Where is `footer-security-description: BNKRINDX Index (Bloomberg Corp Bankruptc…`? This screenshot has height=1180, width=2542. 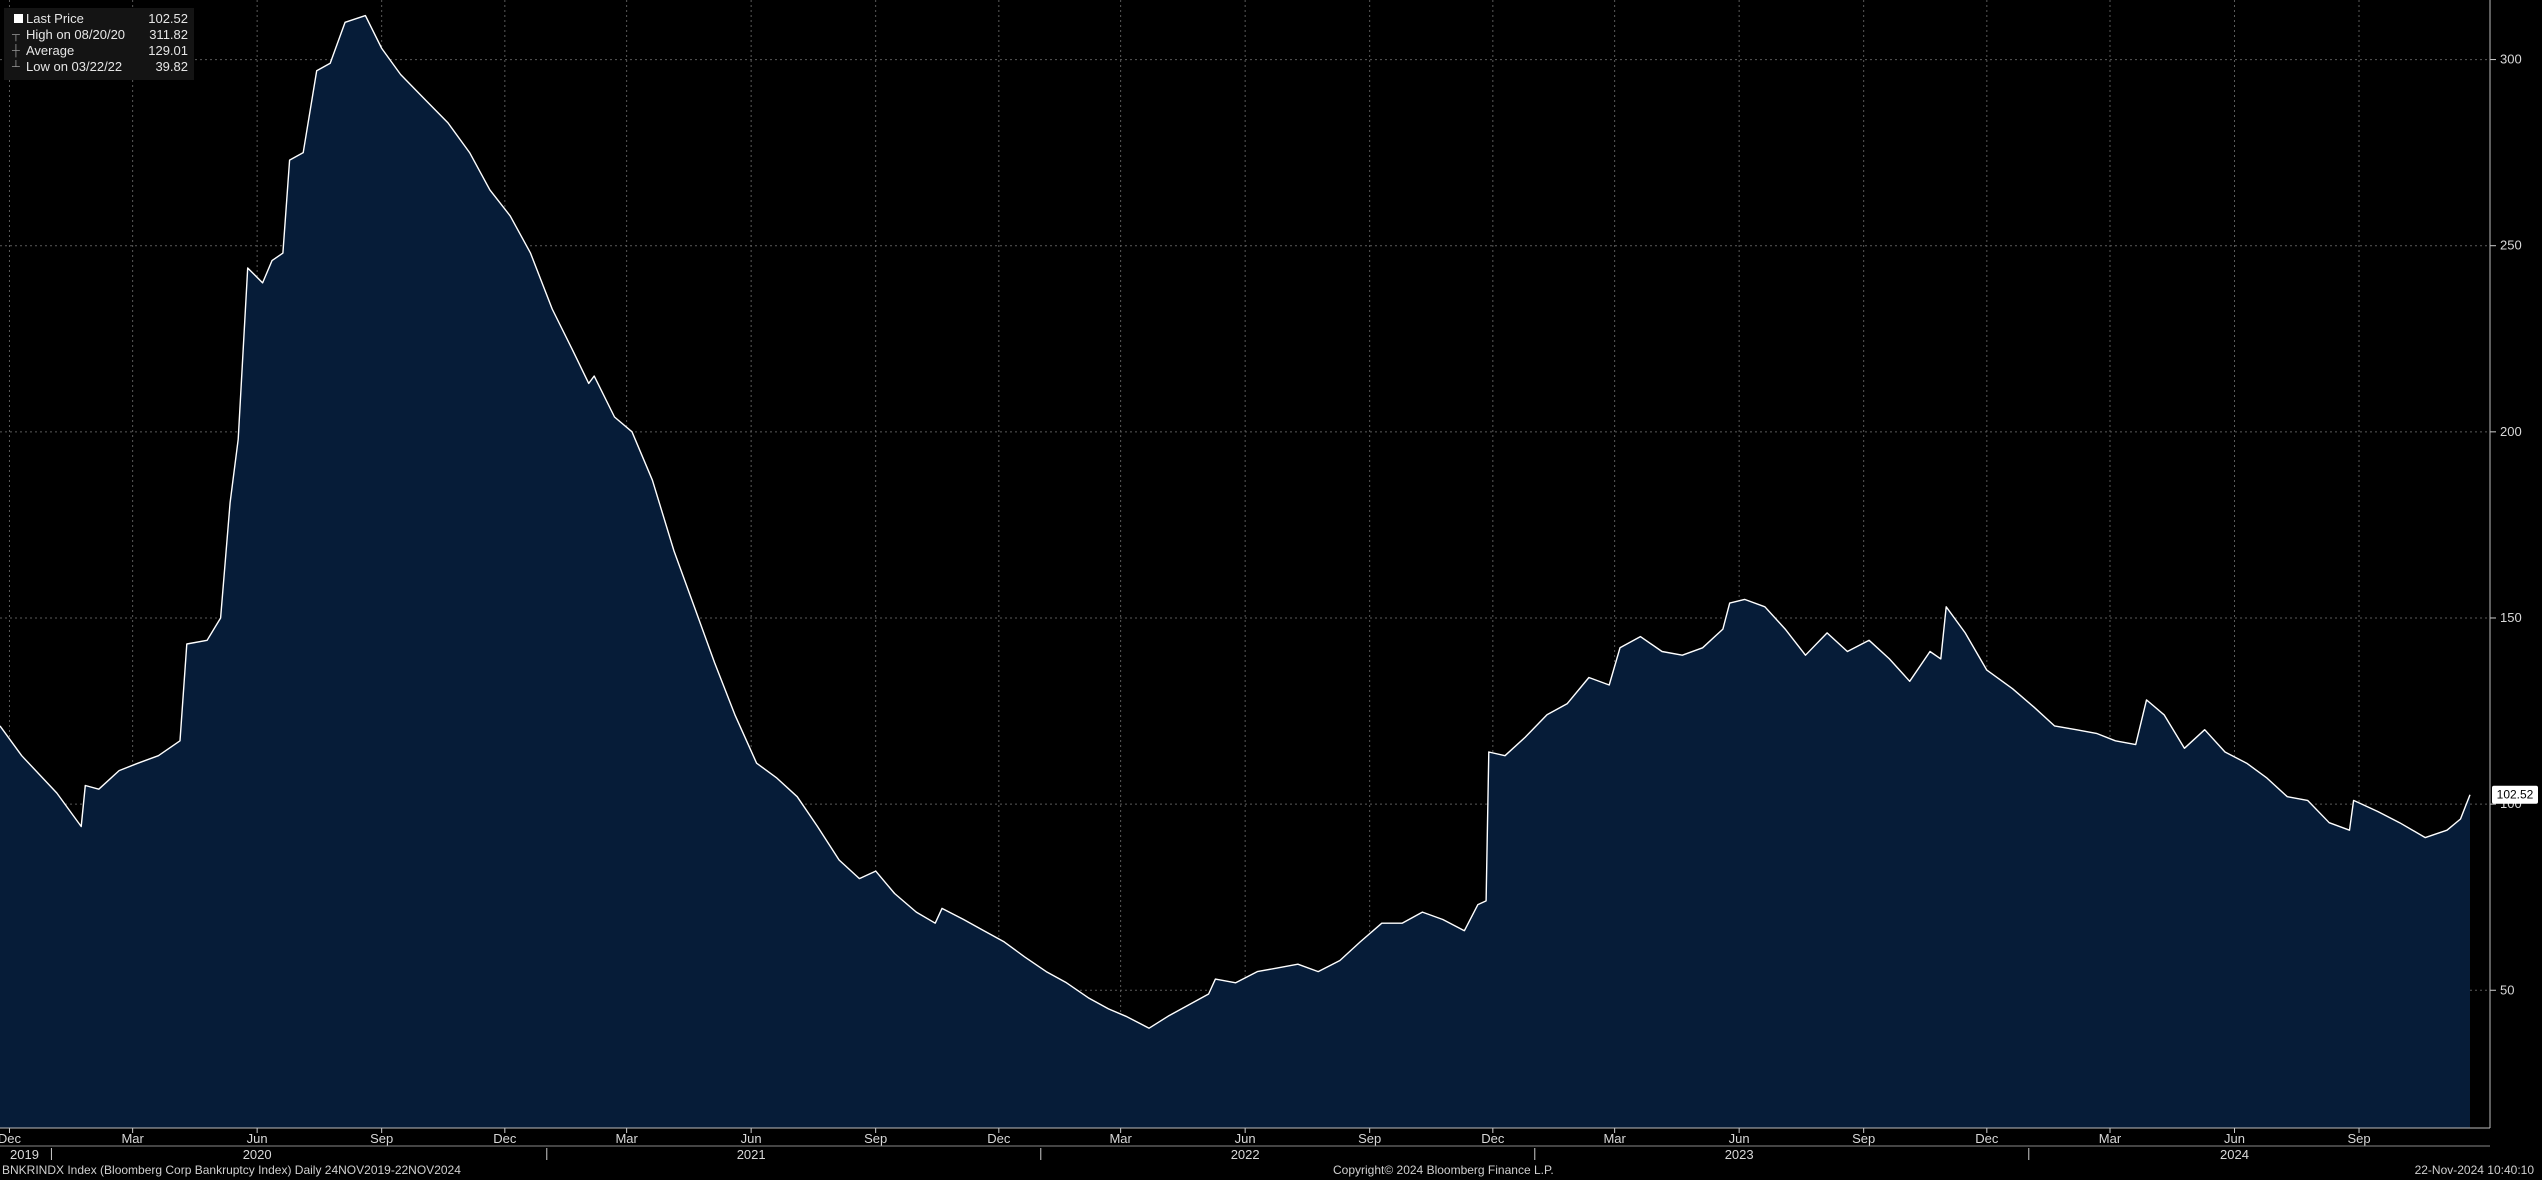
footer-security-description: BNKRINDX Index (Bloomberg Corp Bankruptc… is located at coordinates (231, 1170).